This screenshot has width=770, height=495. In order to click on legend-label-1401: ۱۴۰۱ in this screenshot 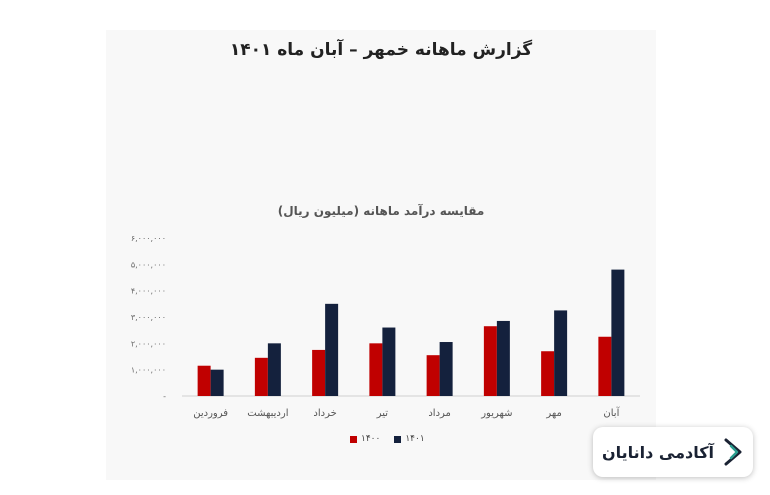, I will do `click(415, 439)`.